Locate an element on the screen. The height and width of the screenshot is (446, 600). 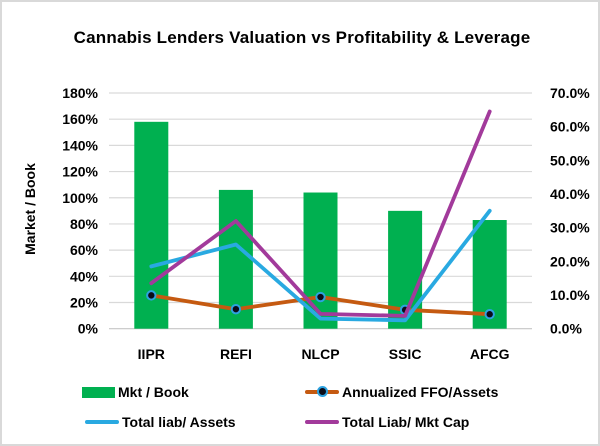
legend-item-total-liab-assets: Total liab/ Assets is located at coordinates (160, 422).